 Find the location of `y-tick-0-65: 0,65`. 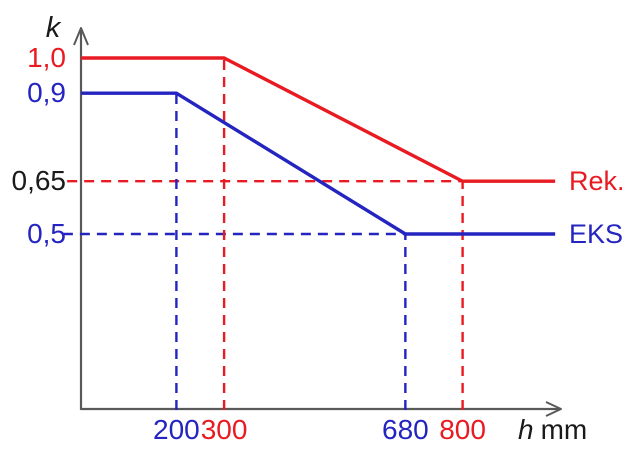

y-tick-0-65: 0,65 is located at coordinates (39, 181).